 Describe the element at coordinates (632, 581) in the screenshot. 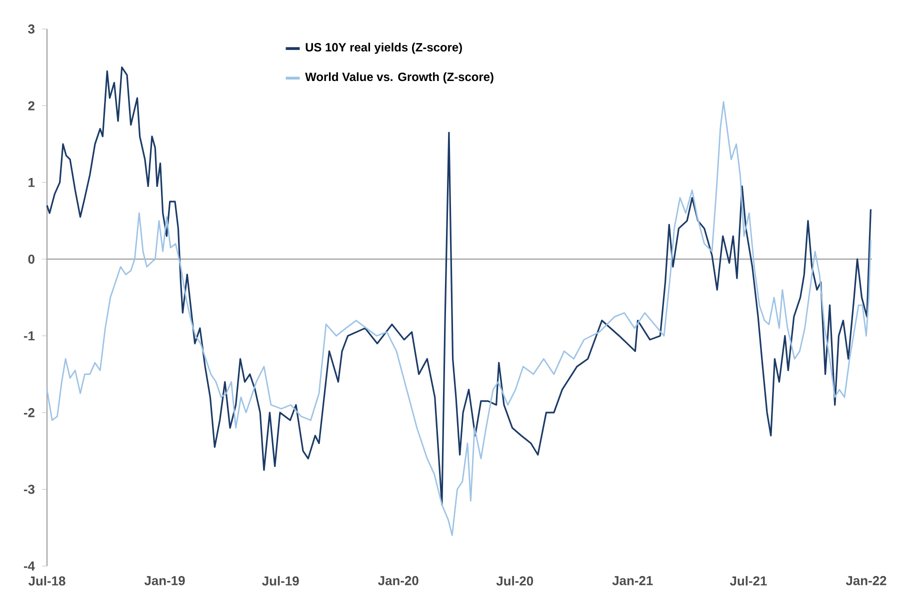

I see `x-tick-label: Jan-21` at that location.